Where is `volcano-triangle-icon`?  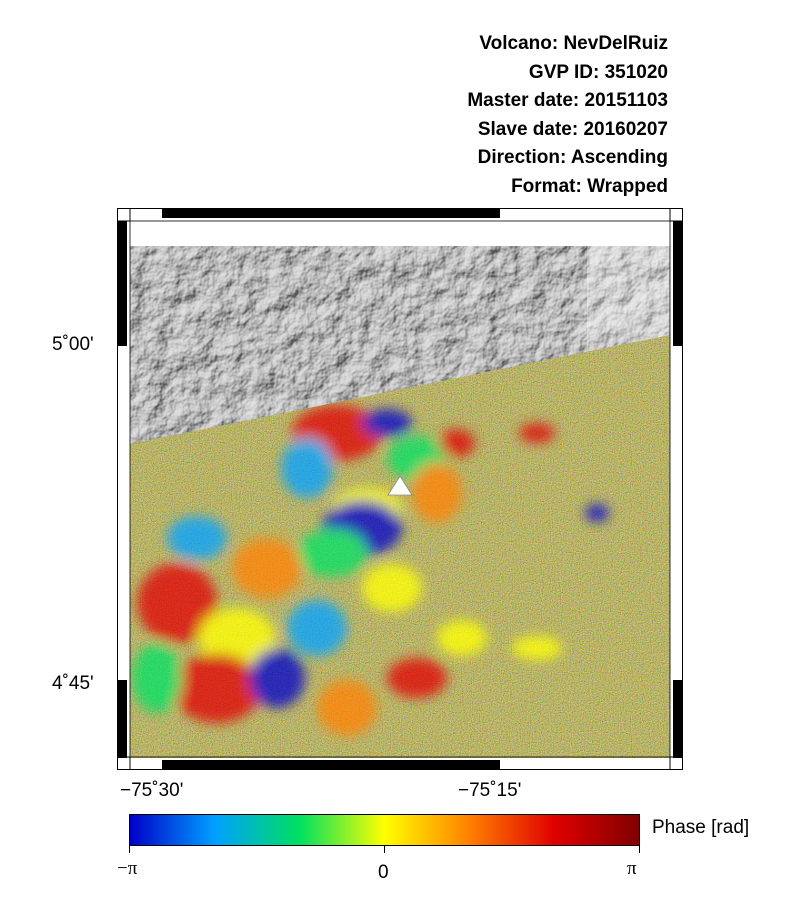 volcano-triangle-icon is located at coordinates (400, 485).